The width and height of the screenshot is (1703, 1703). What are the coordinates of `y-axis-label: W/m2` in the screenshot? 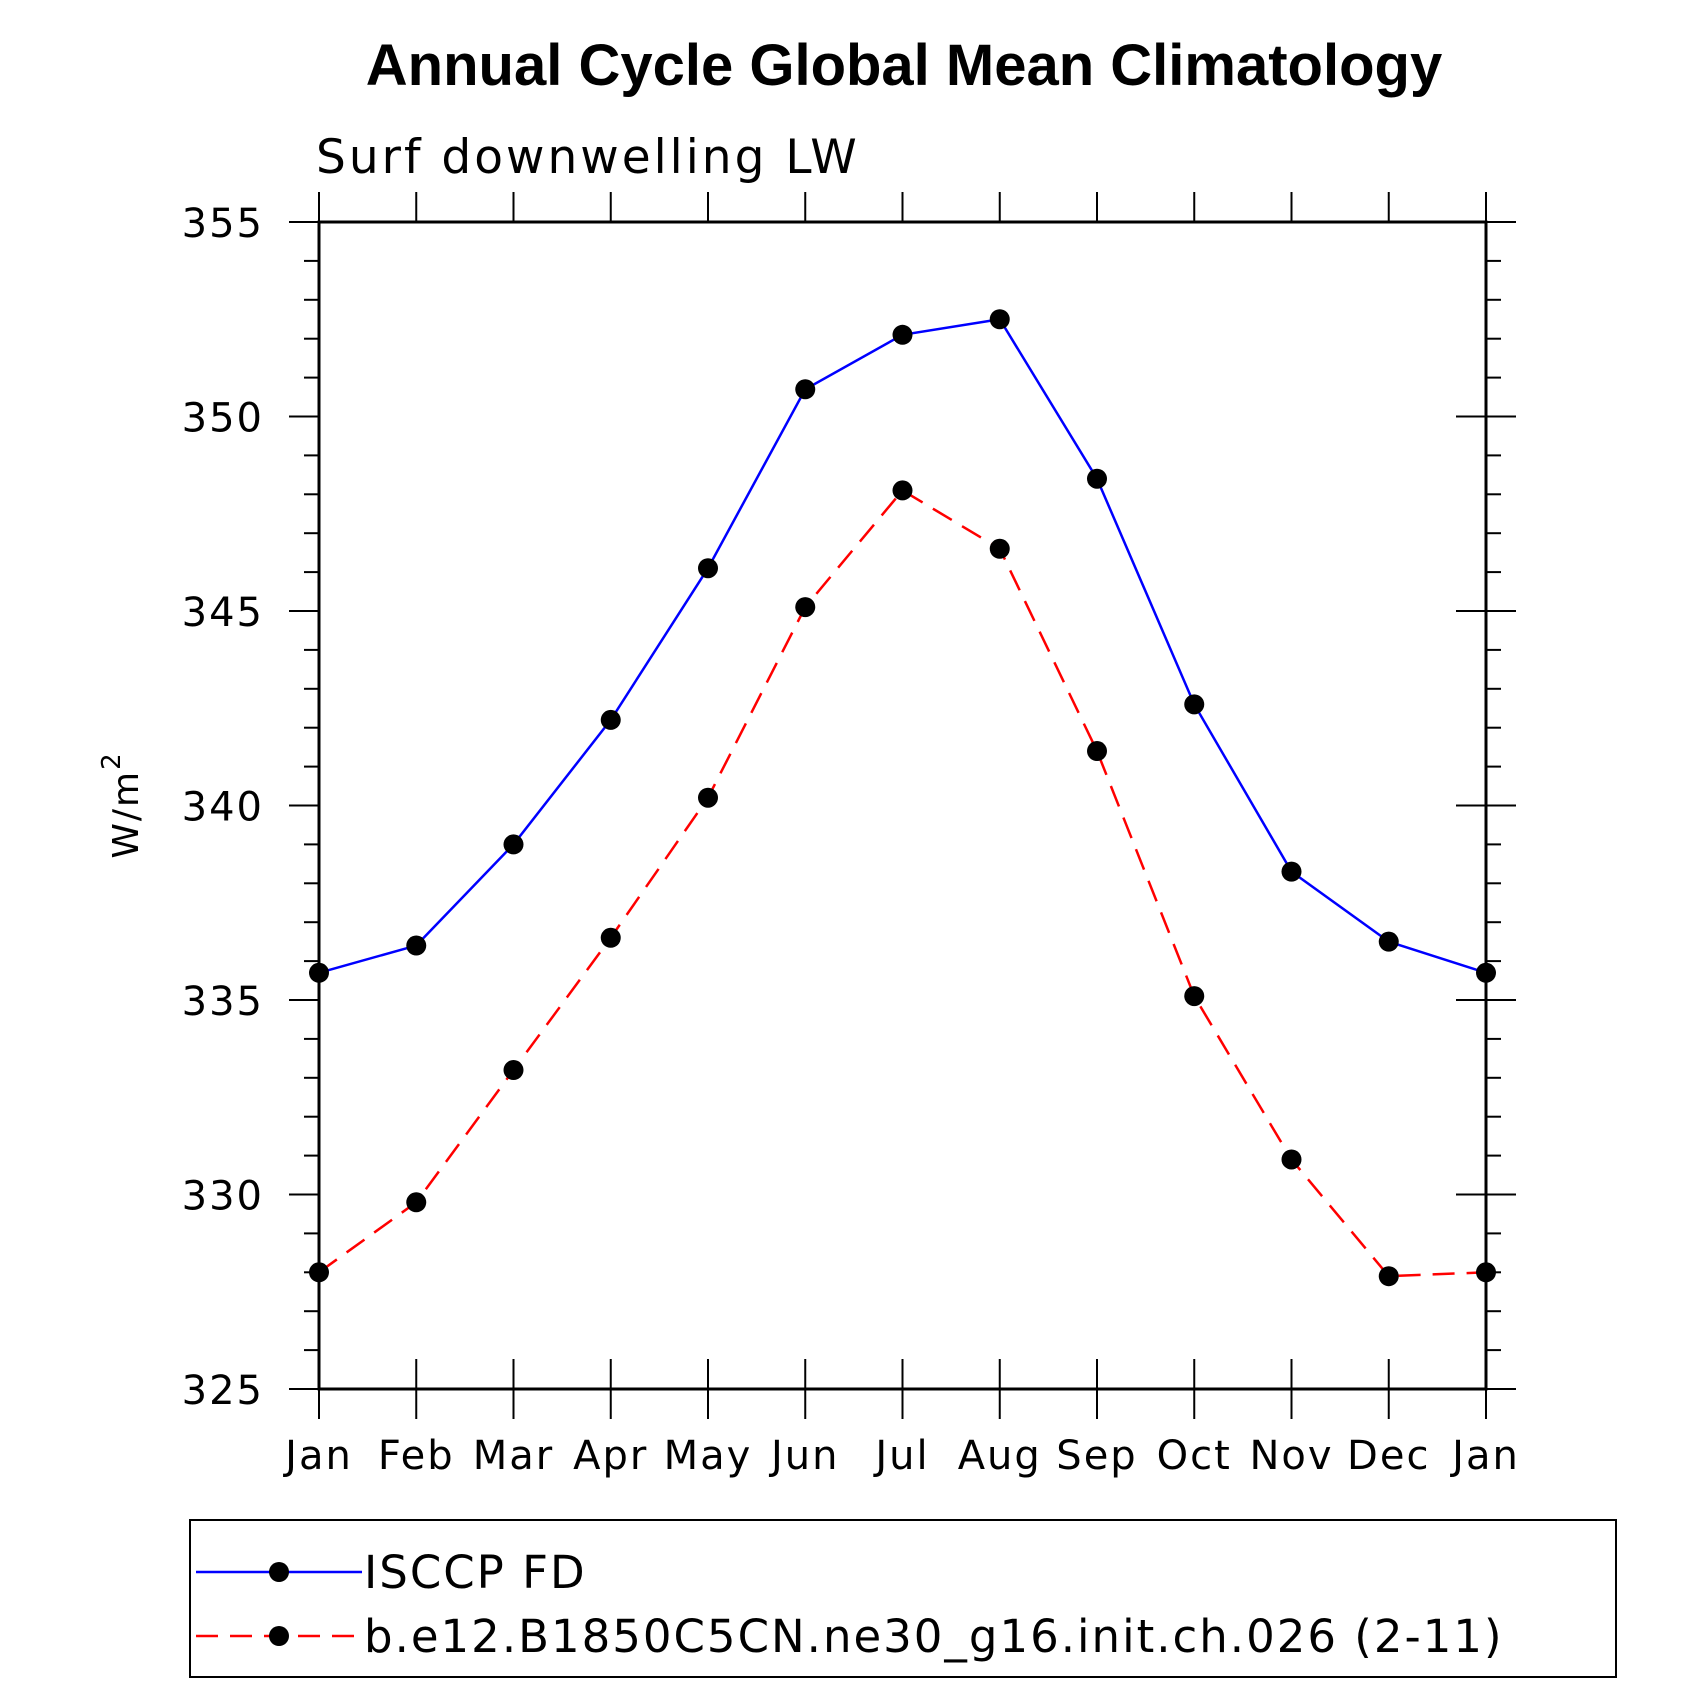 It's located at (122, 804).